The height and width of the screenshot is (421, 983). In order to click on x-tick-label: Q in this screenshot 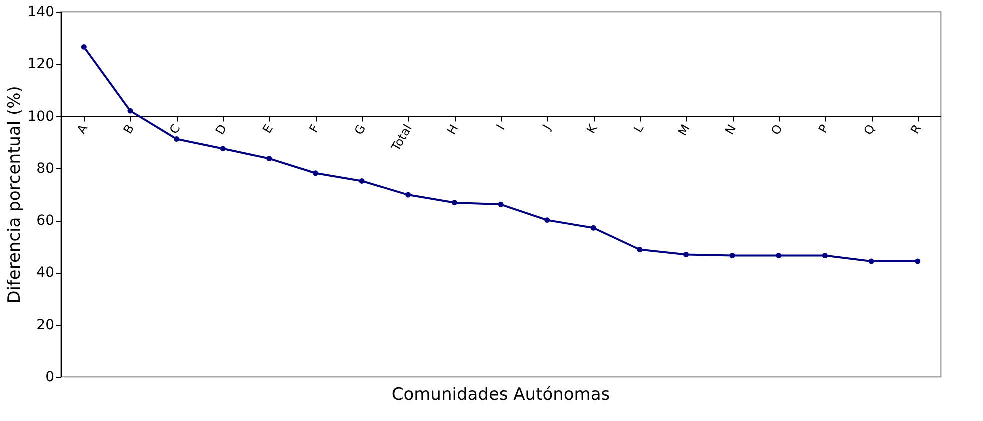, I will do `click(869, 130)`.